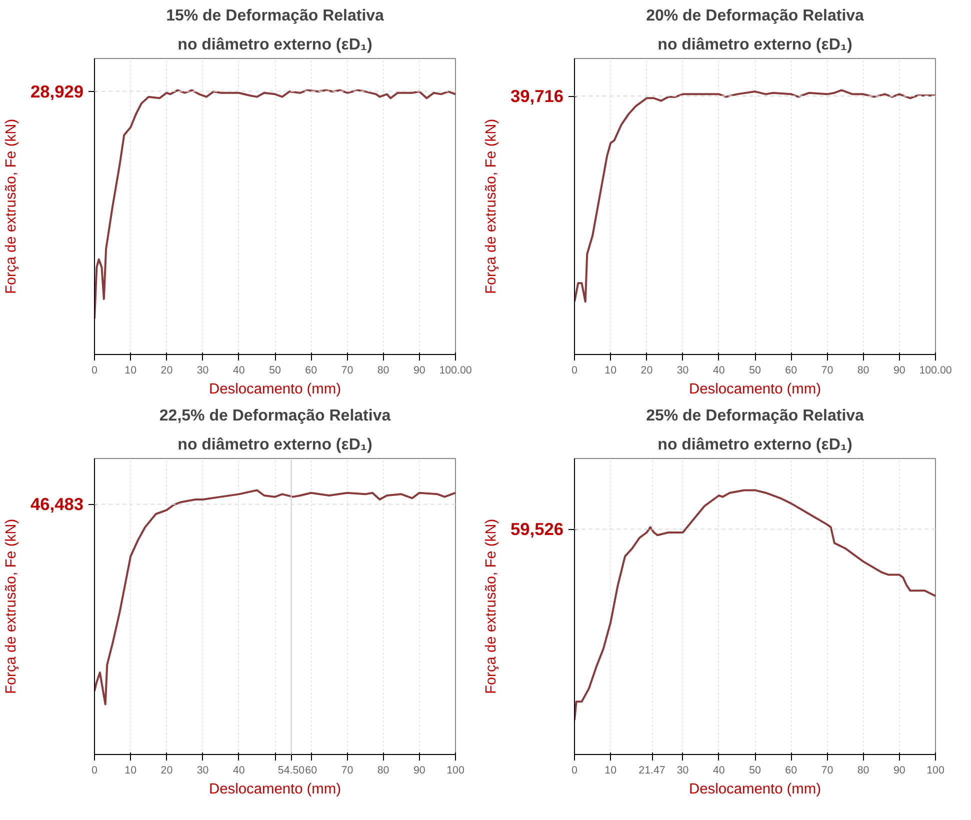 The height and width of the screenshot is (820, 971). I want to click on text: 28,929, so click(57, 91).